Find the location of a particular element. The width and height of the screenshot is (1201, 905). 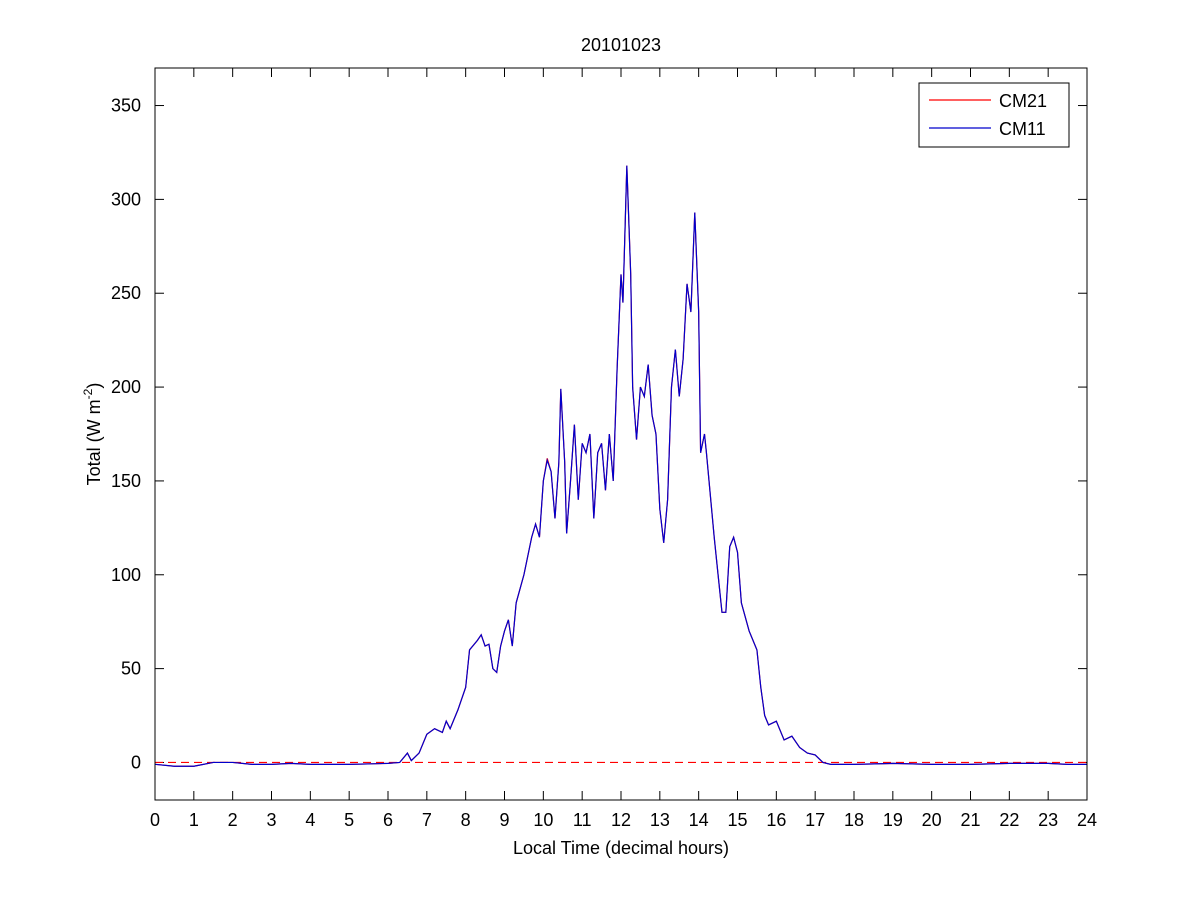

x-tick-label: 18 is located at coordinates (854, 820).